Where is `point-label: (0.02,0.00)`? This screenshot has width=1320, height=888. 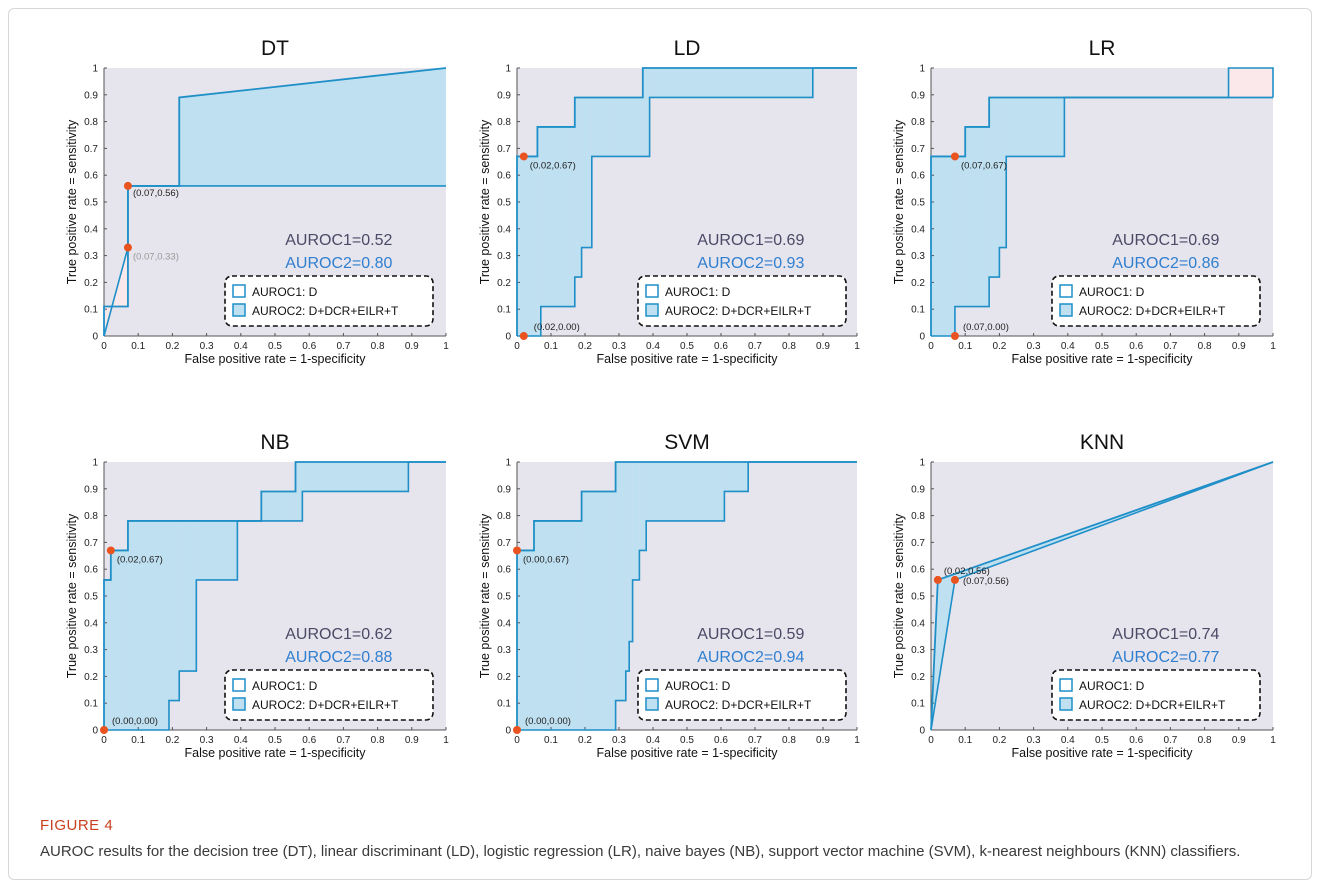 point-label: (0.02,0.00) is located at coordinates (557, 327).